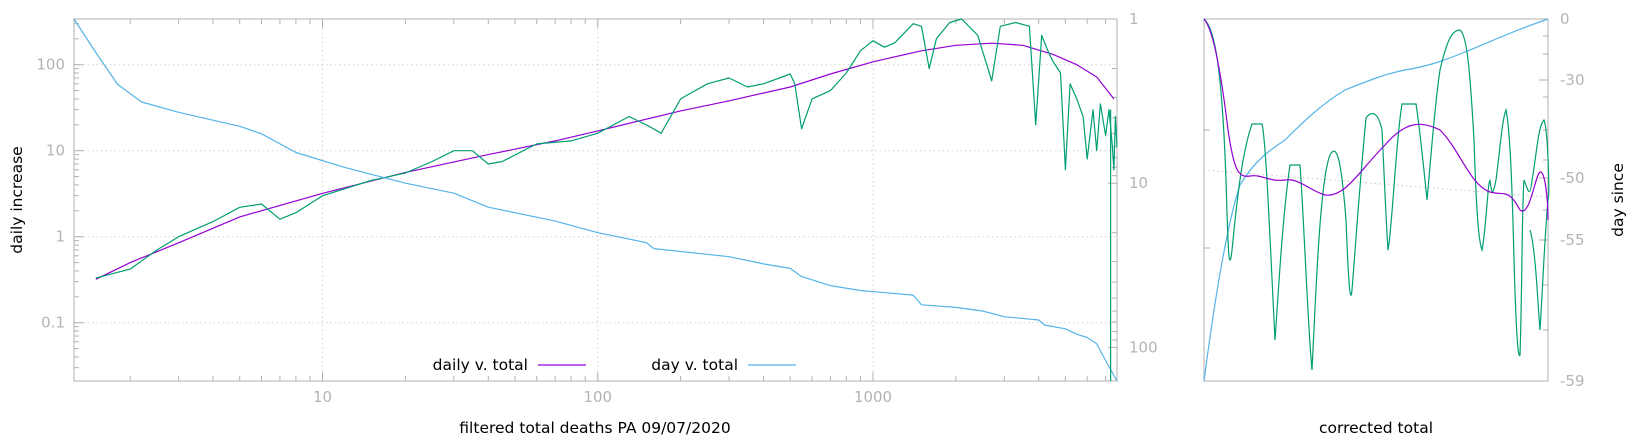 The width and height of the screenshot is (1640, 440). What do you see at coordinates (60, 237) in the screenshot?
I see `y-tick-label: 1` at bounding box center [60, 237].